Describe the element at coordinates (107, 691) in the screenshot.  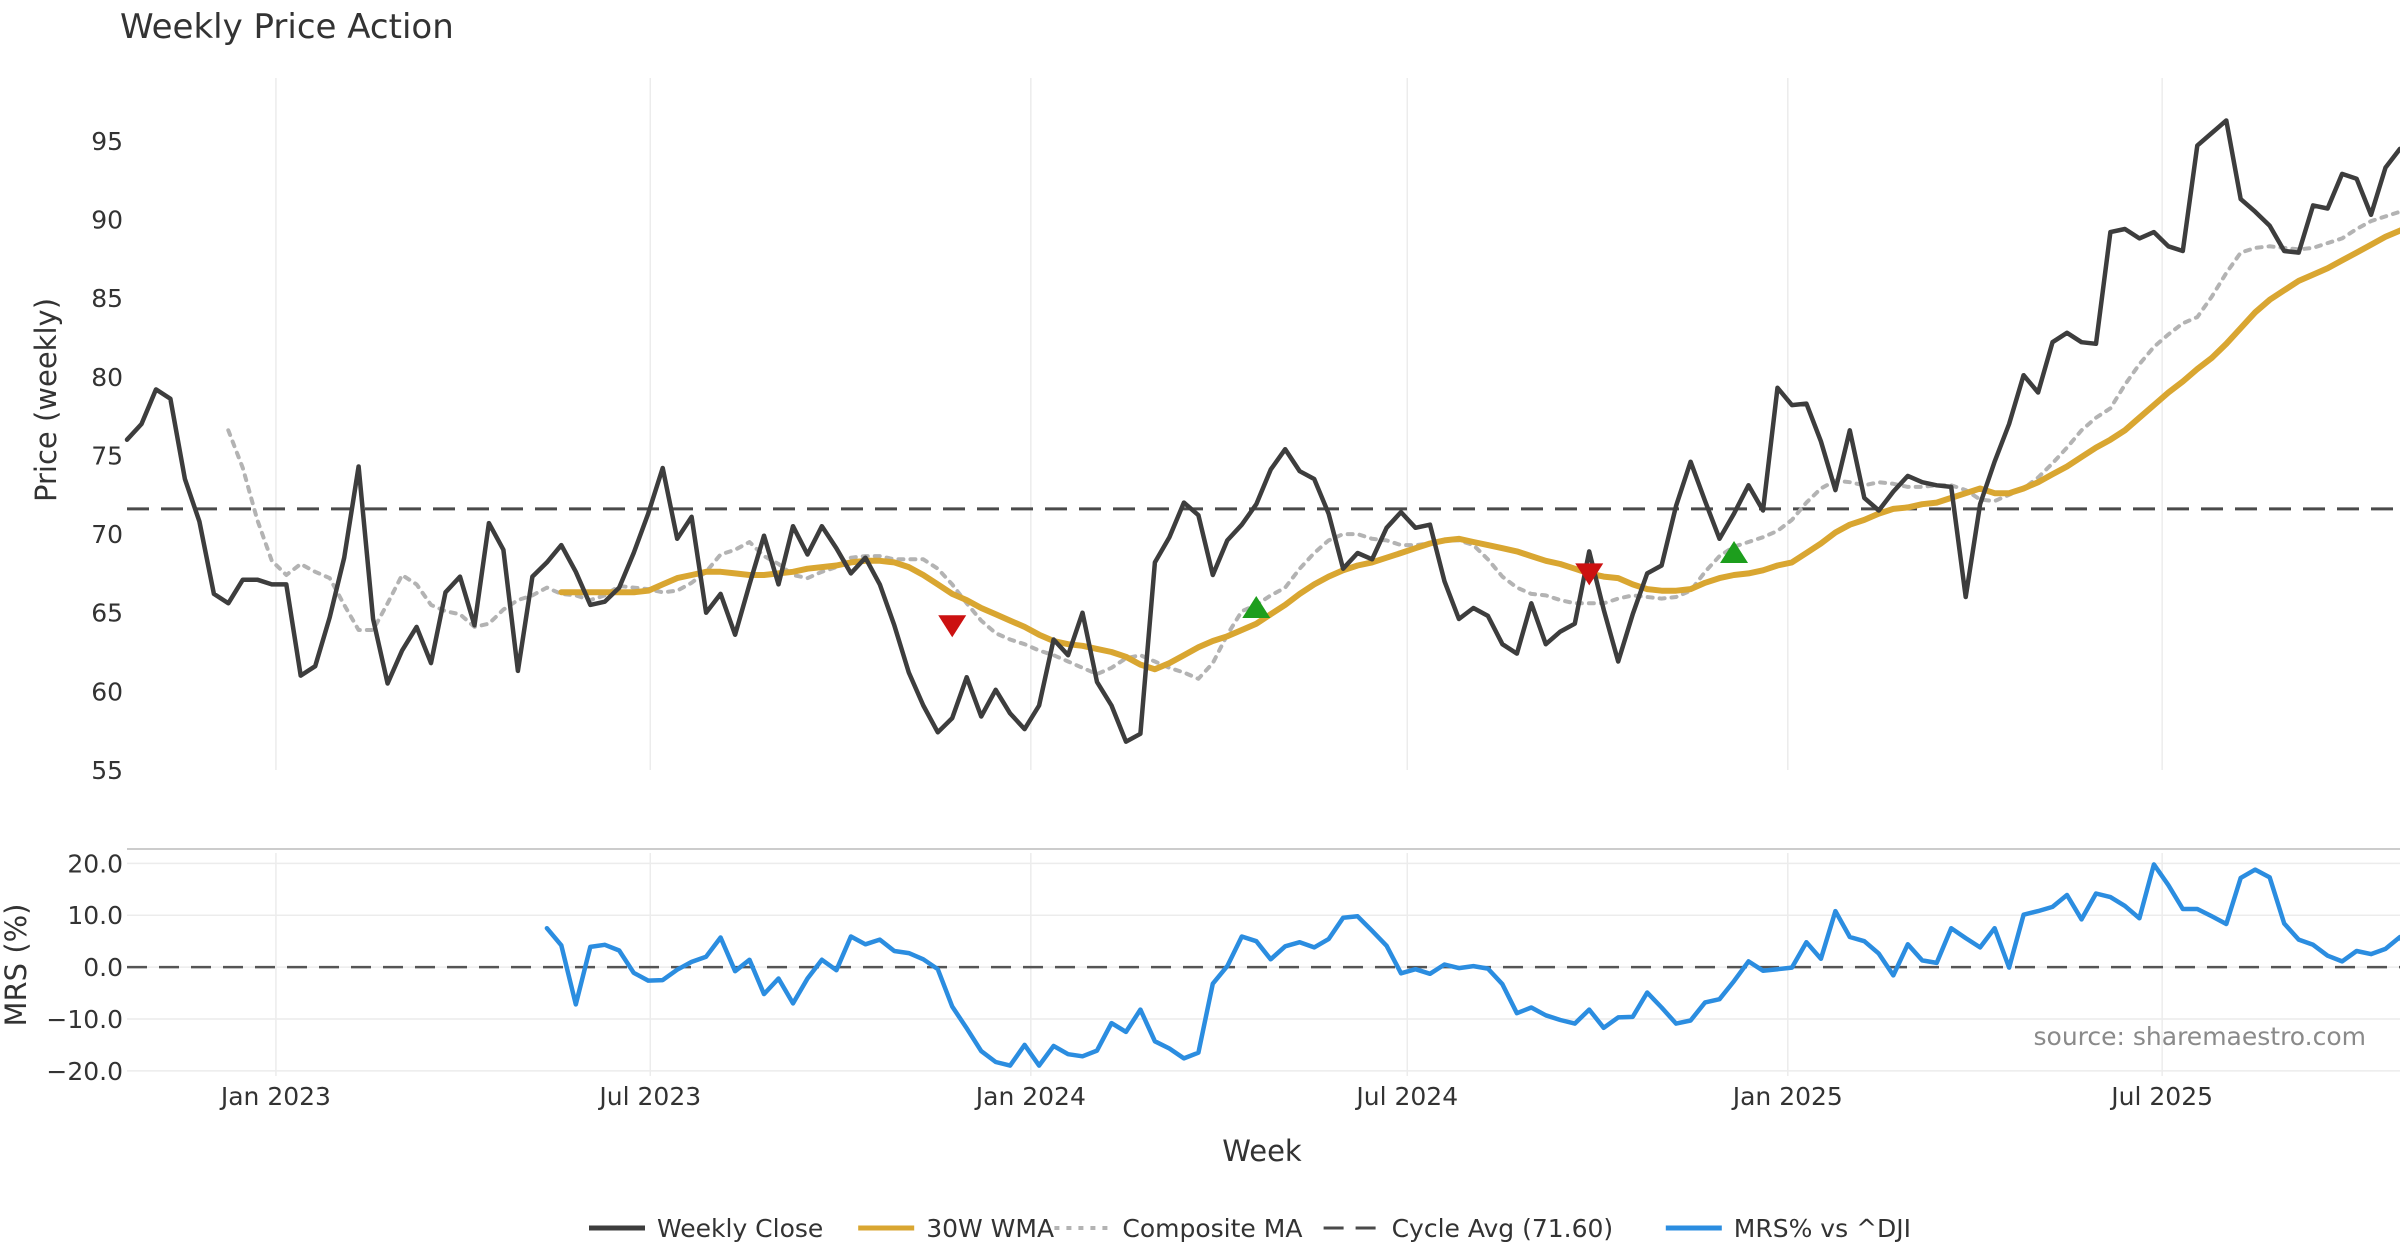
I see `price-y-tick-label: 60` at that location.